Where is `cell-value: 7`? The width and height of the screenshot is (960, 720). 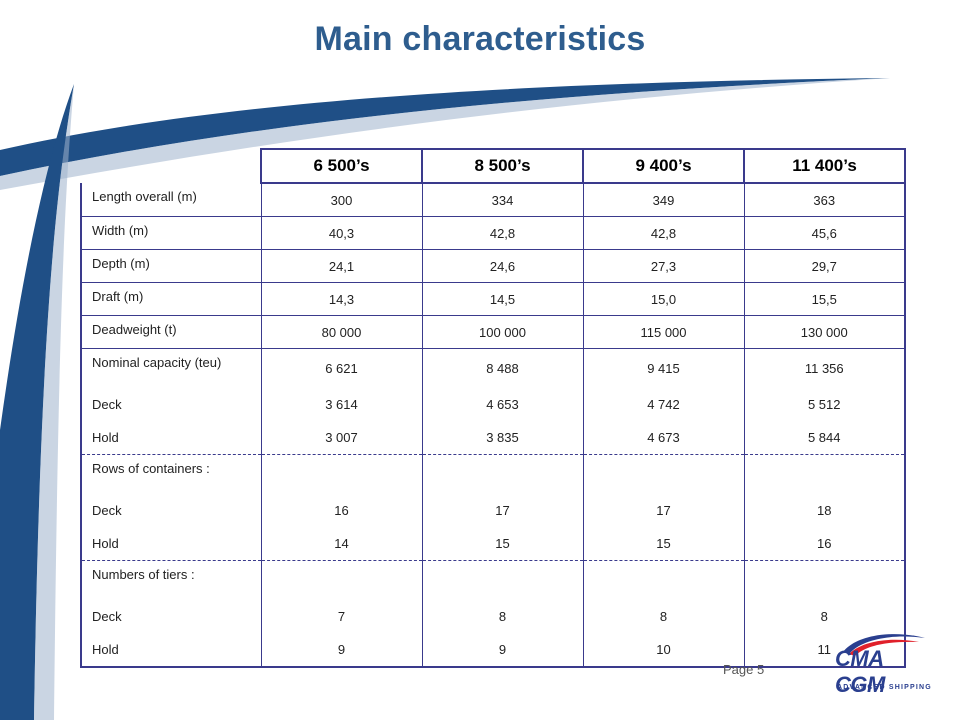 cell-value: 7 is located at coordinates (341, 616).